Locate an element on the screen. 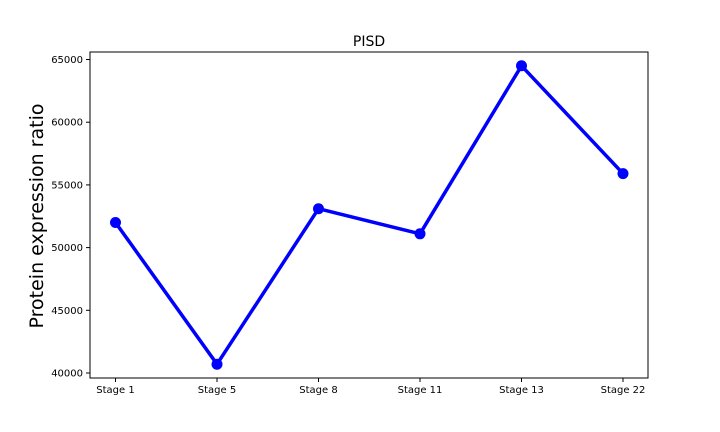 The width and height of the screenshot is (720, 432). y-tick-label: 45000 is located at coordinates (67, 311).